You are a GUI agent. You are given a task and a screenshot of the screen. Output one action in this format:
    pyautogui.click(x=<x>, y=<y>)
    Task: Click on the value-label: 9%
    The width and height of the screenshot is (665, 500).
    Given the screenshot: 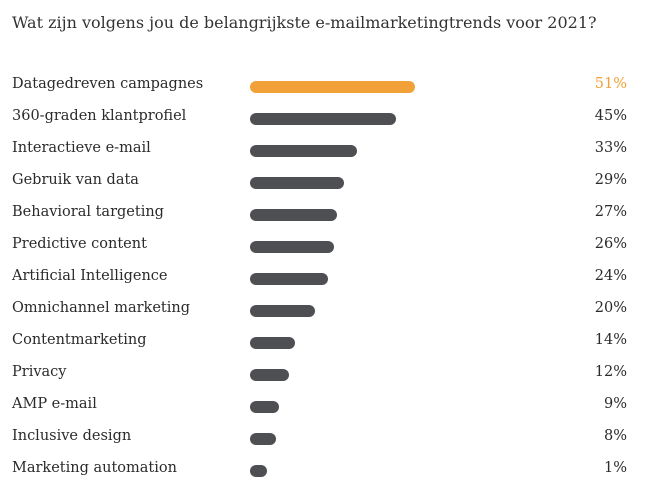 What is the action you would take?
    pyautogui.click(x=615, y=404)
    